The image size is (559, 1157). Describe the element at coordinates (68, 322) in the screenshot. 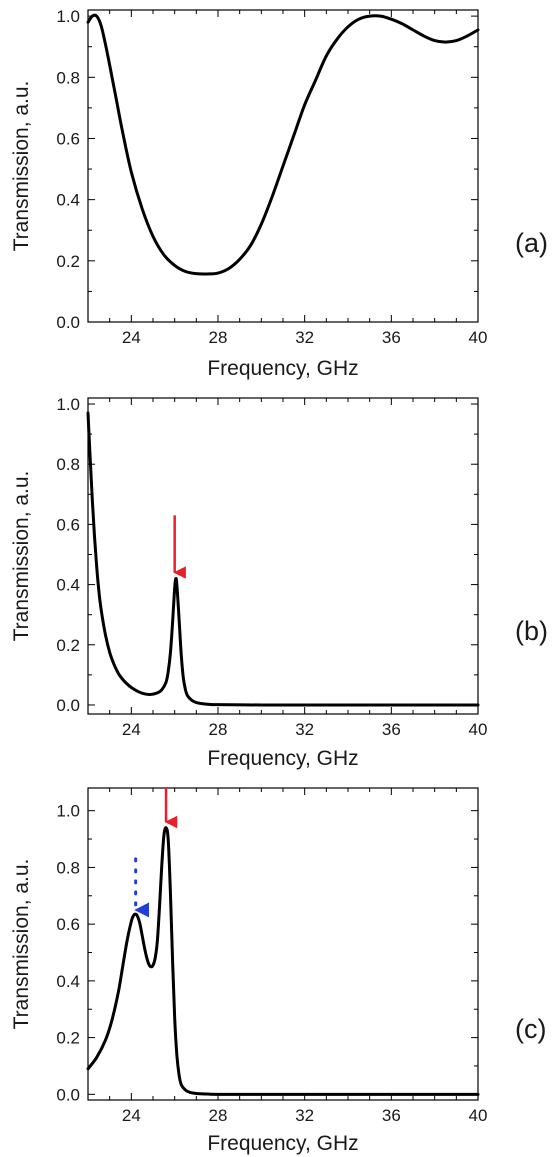

I see `y-tick-label-a: 0.0` at that location.